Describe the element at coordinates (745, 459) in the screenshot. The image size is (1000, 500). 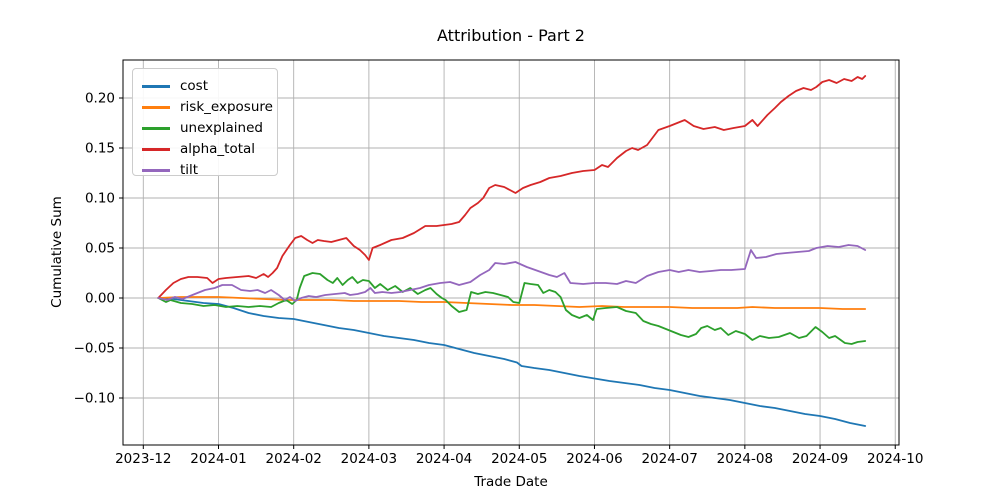
I see `x-tick-label: 2024-08` at that location.